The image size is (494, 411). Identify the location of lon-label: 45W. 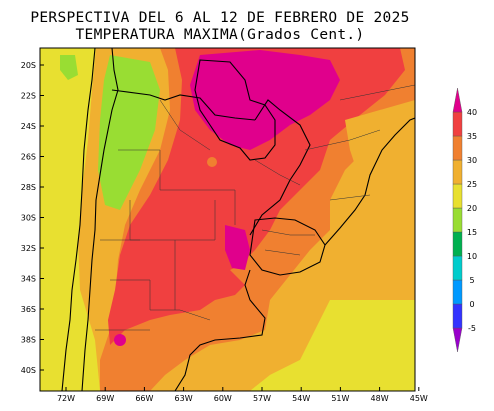
(419, 398).